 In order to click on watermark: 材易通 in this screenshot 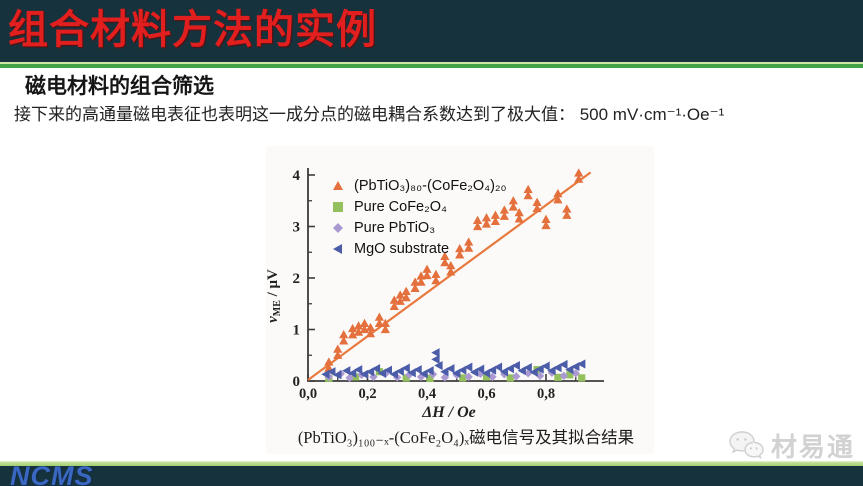, I will do `click(791, 445)`.